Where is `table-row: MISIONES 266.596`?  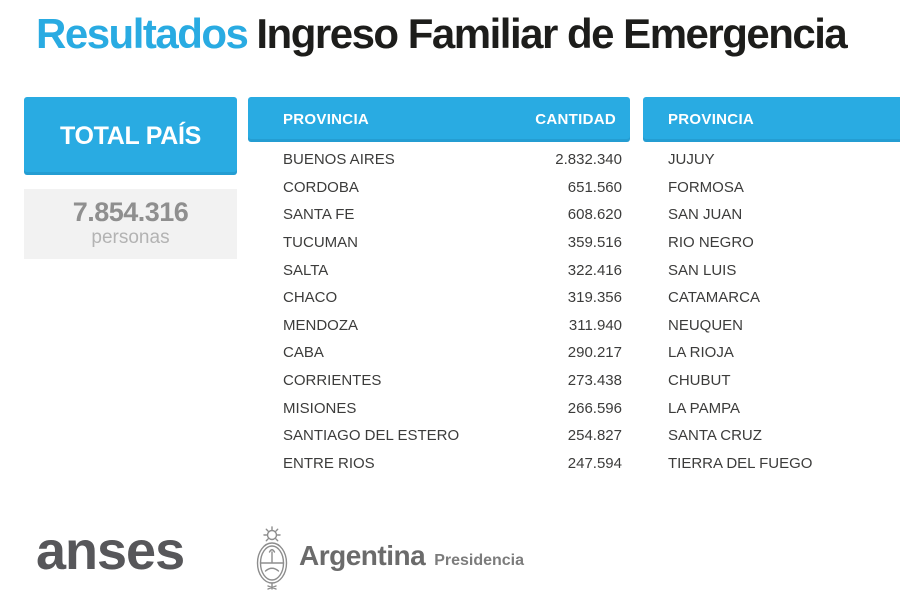 table-row: MISIONES 266.596 is located at coordinates (439, 408).